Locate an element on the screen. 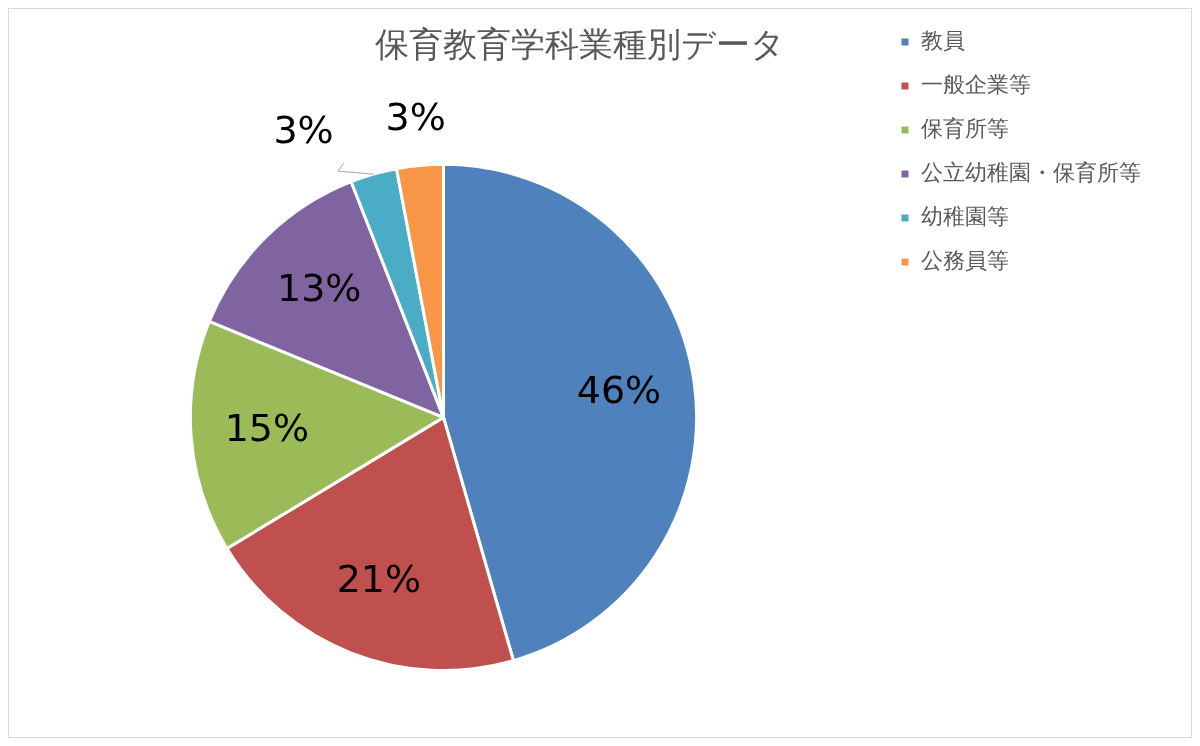 The width and height of the screenshot is (1200, 746). legend-label: 教員 is located at coordinates (943, 40).